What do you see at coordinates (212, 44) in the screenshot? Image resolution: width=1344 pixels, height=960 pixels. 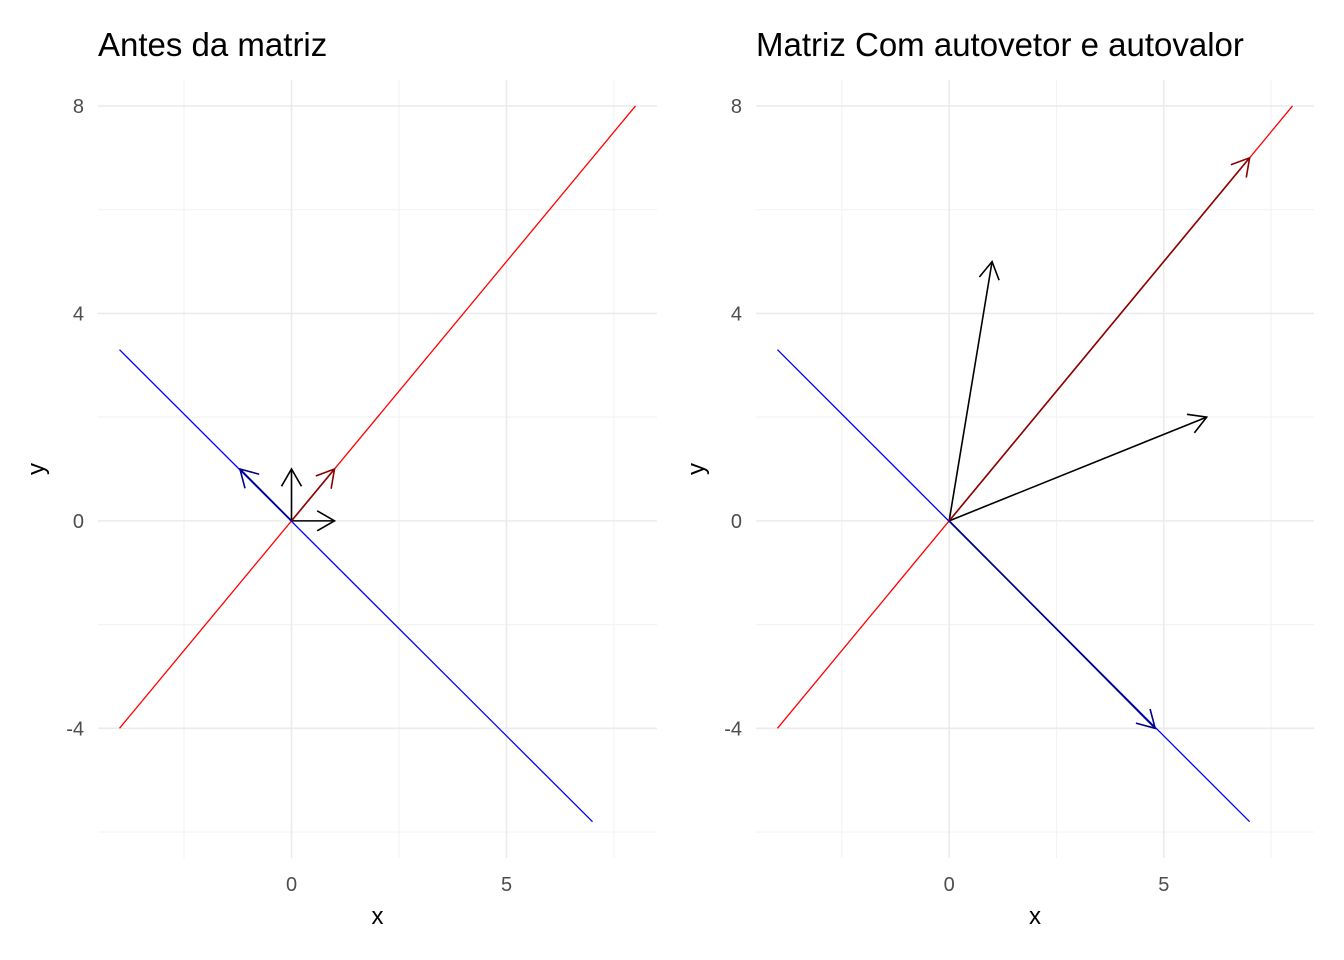 I see `chart-title: Antes da matriz` at bounding box center [212, 44].